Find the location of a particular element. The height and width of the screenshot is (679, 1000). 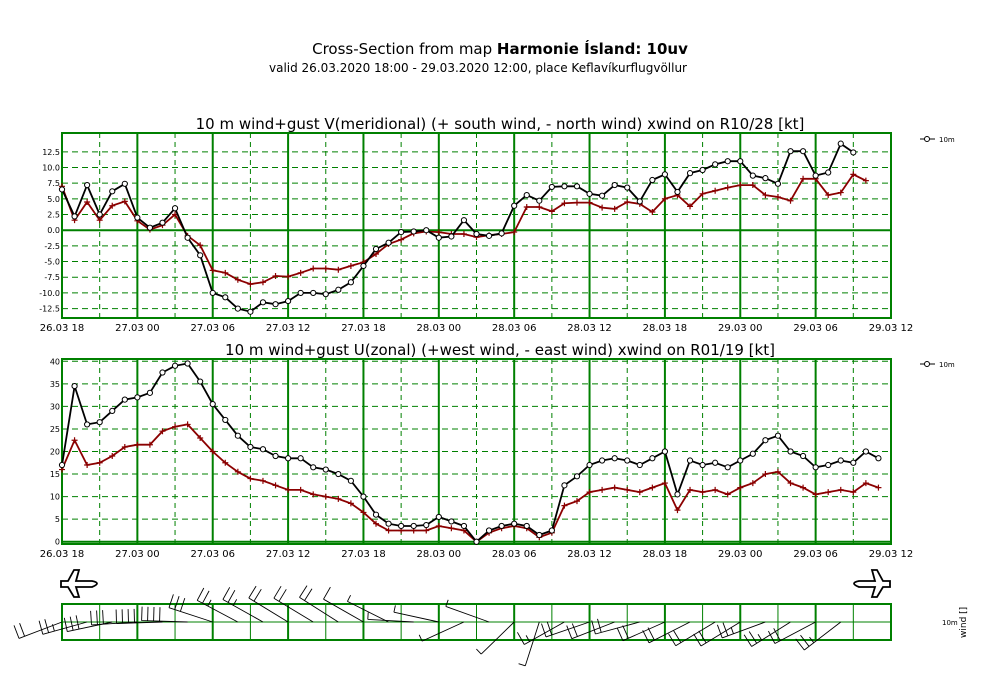

panel2-legend-label: 10m is located at coordinates (947, 365).